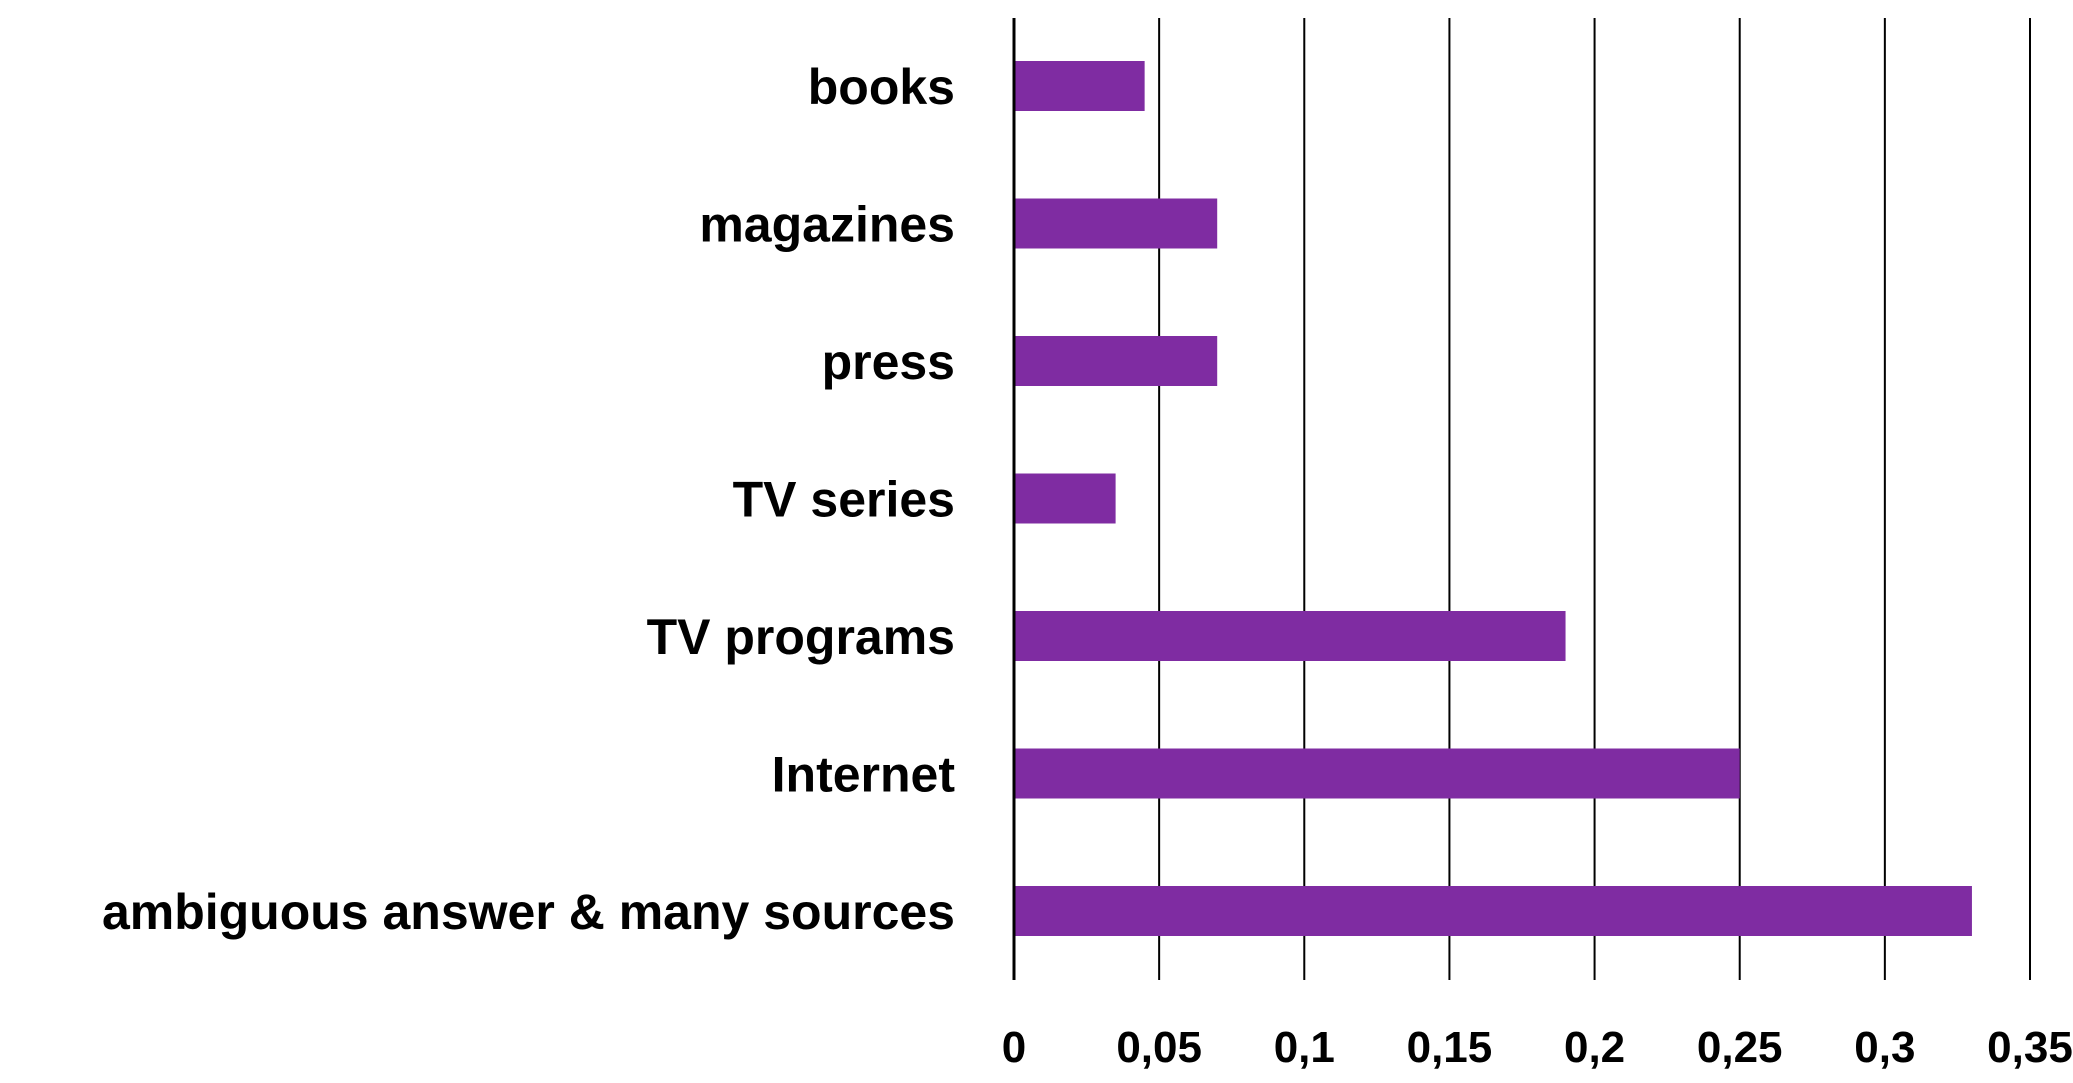  I want to click on category-label: TV programs, so click(801, 637).